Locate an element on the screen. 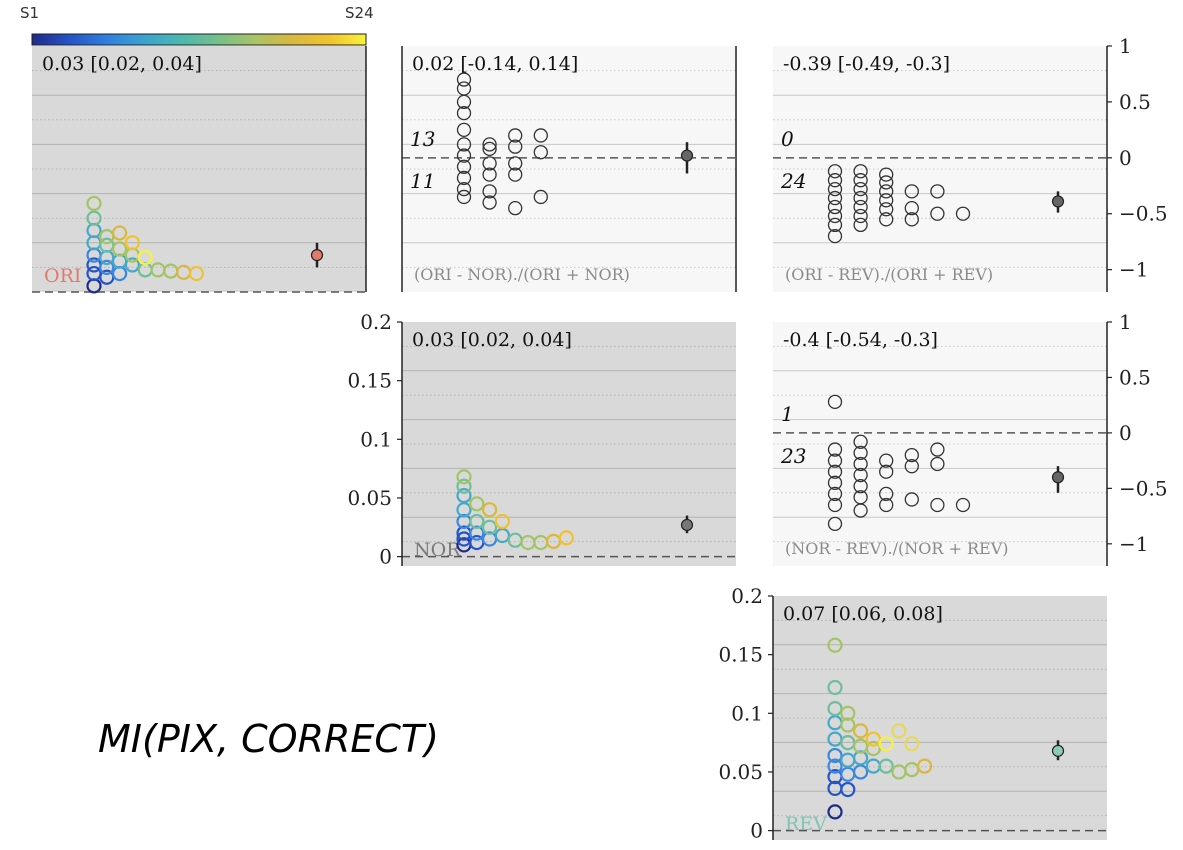 The width and height of the screenshot is (1183, 850). tick-label: −0.5 is located at coordinates (1143, 214).